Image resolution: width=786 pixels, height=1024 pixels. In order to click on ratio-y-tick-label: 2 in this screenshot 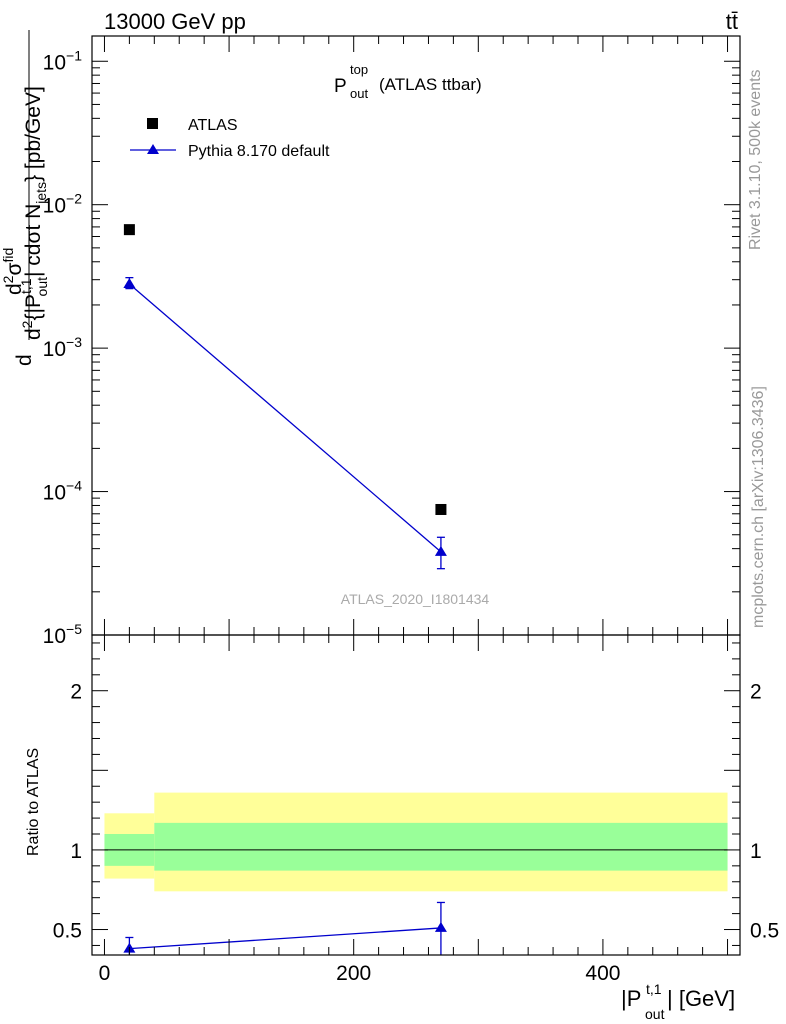, I will do `click(76, 692)`.